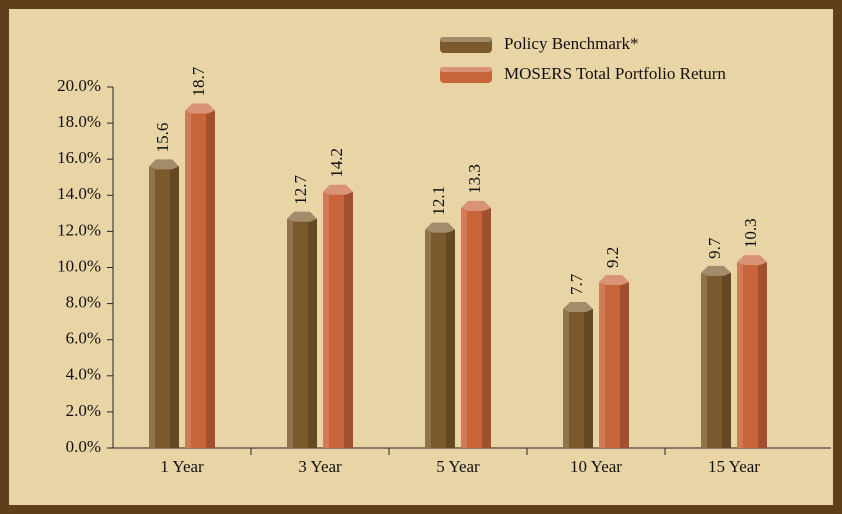 Image resolution: width=842 pixels, height=514 pixels. Describe the element at coordinates (576, 284) in the screenshot. I see `data-label: 7.7` at that location.